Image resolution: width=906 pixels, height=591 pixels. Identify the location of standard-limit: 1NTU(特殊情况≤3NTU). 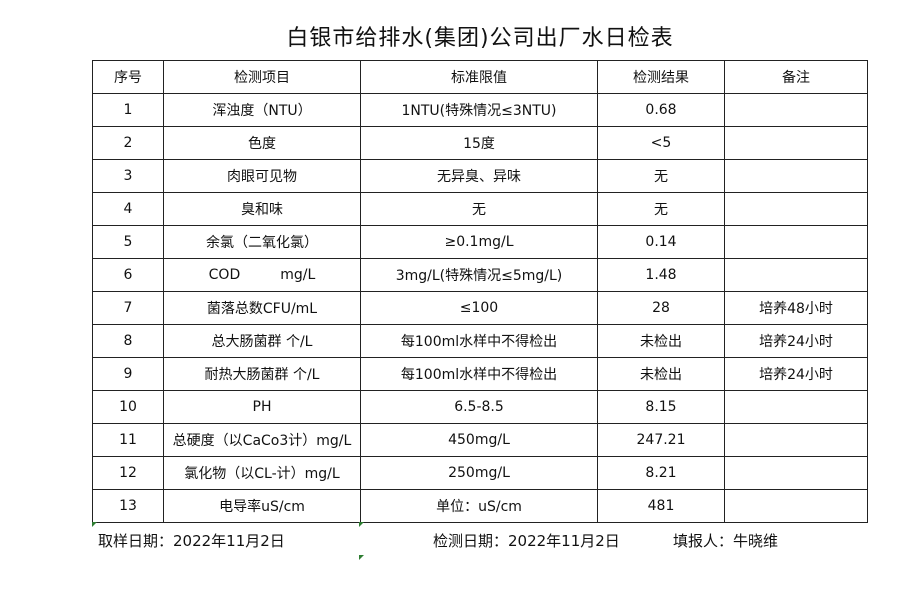
(479, 110).